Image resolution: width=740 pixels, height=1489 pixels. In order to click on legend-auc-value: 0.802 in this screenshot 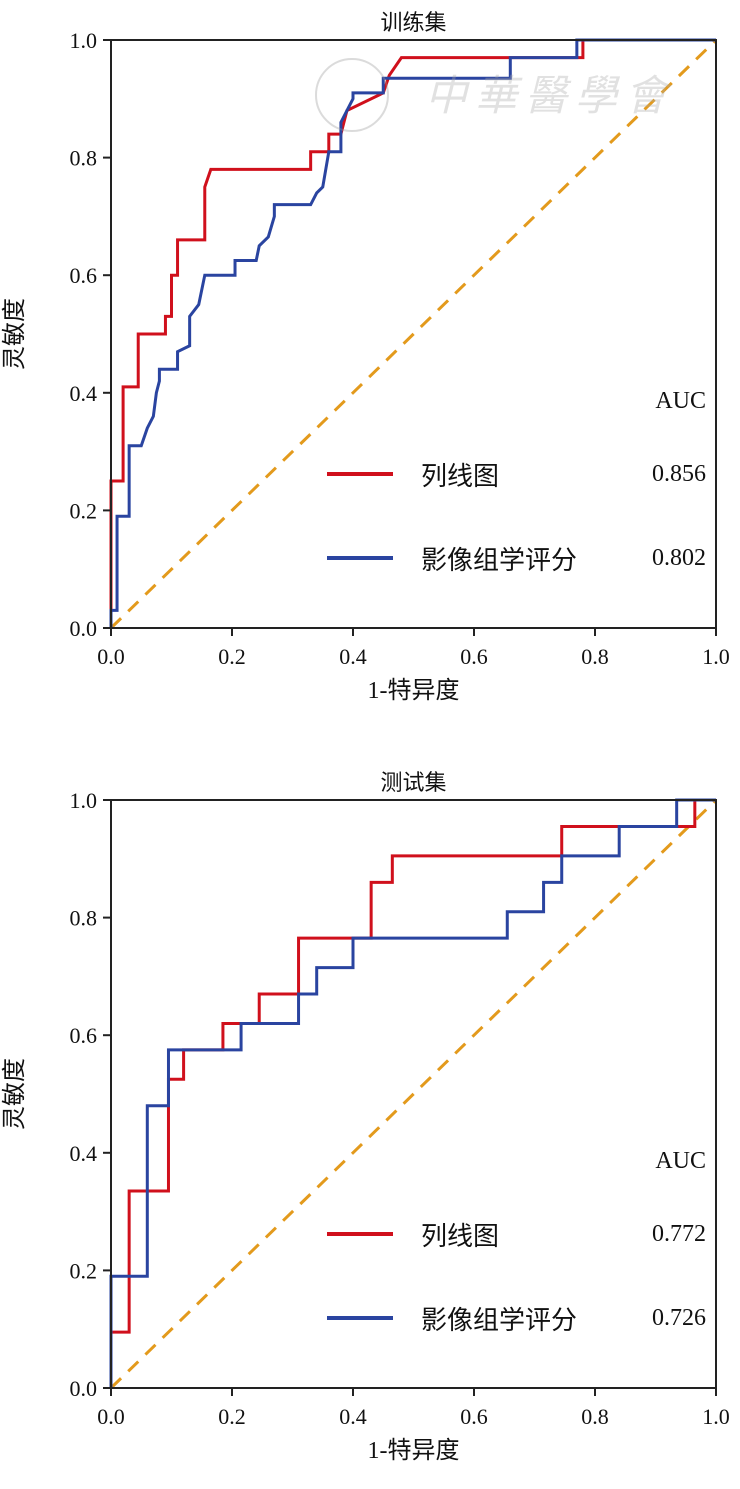, I will do `click(679, 558)`.